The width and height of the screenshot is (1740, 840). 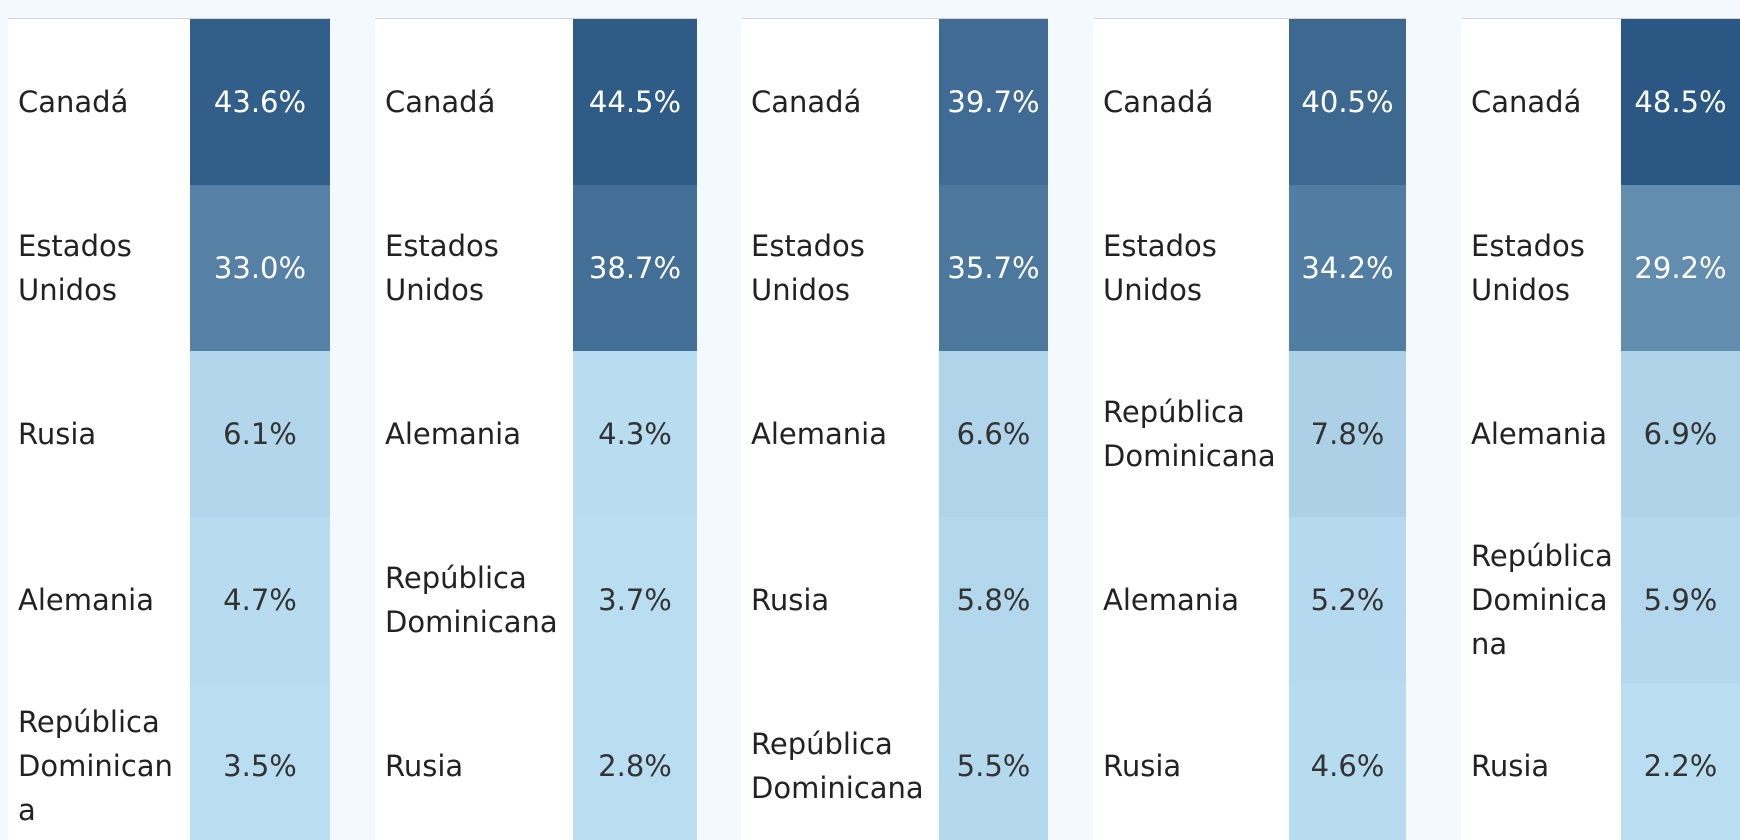 What do you see at coordinates (260, 102) in the screenshot?
I see `value-cell: 43.6%` at bounding box center [260, 102].